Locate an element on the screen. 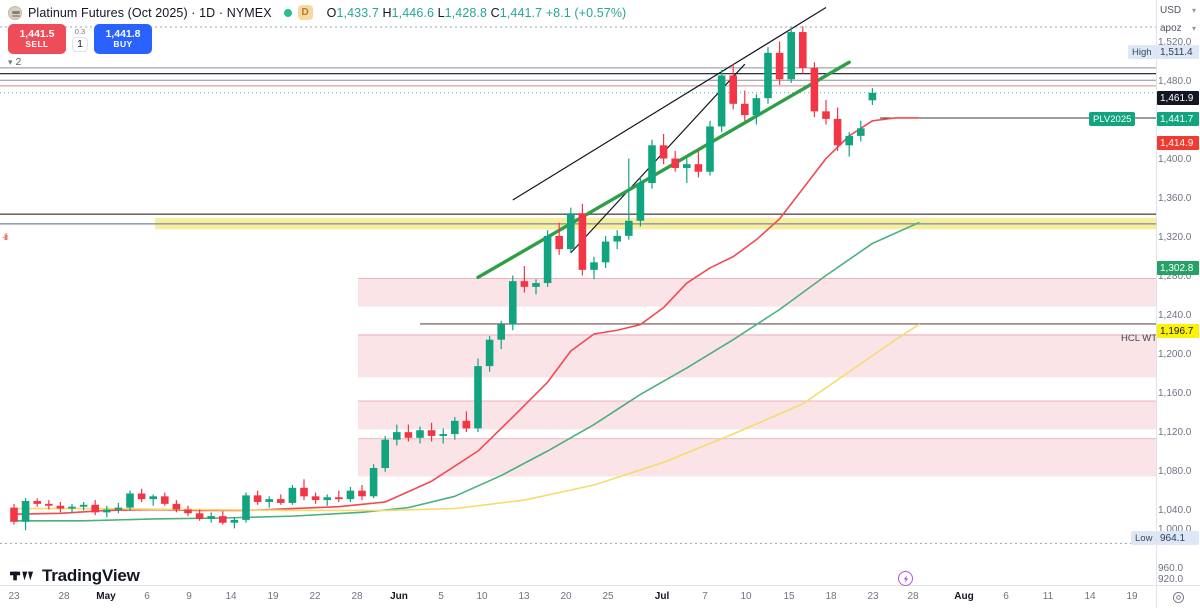 The width and height of the screenshot is (1200, 608). mid-trendline is located at coordinates (658, 158).